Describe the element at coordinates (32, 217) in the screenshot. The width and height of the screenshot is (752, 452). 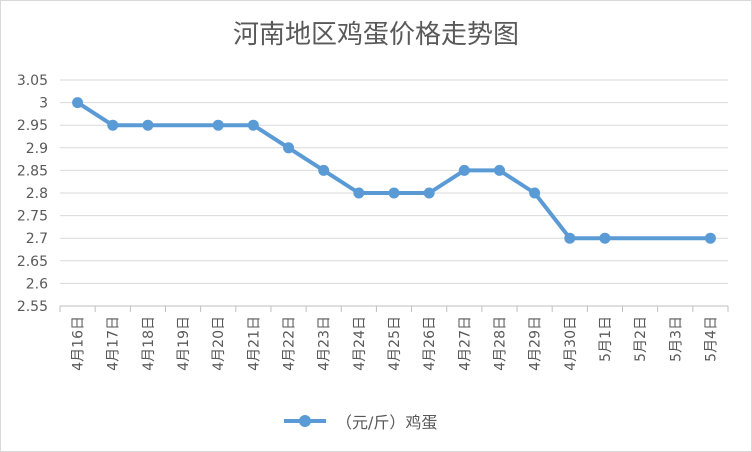
I see `y-tick-label: 2.75` at that location.